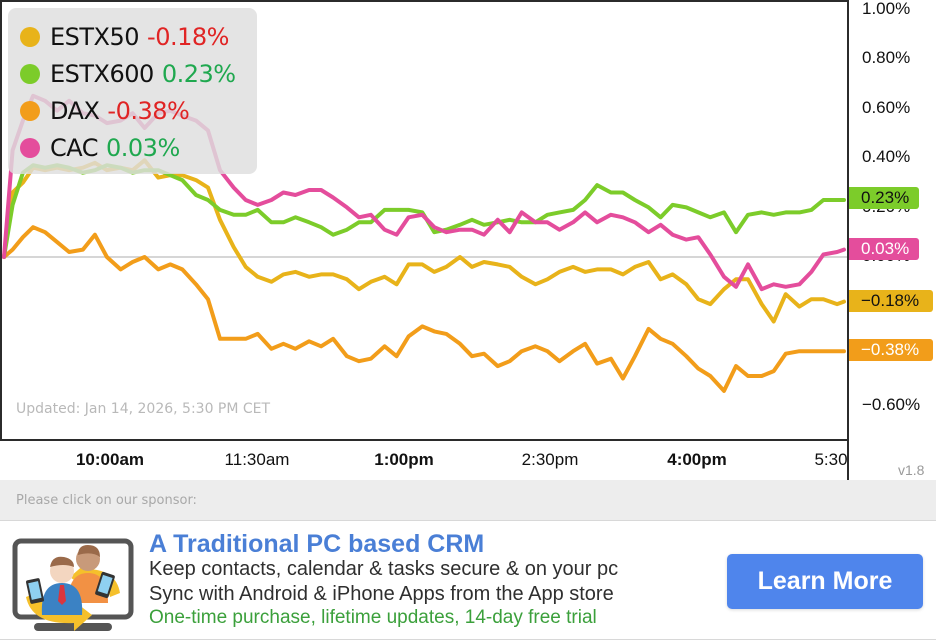 This screenshot has height=640, width=936. I want to click on crm-people-monitor-icon, so click(73, 585).